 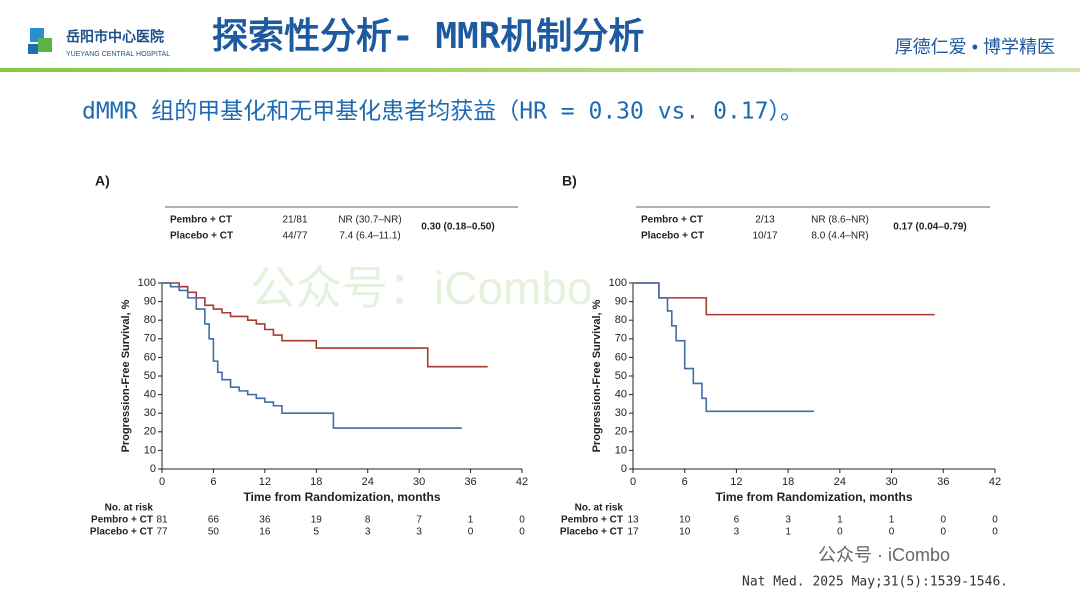 I want to click on risk-count: 19, so click(x=317, y=520).